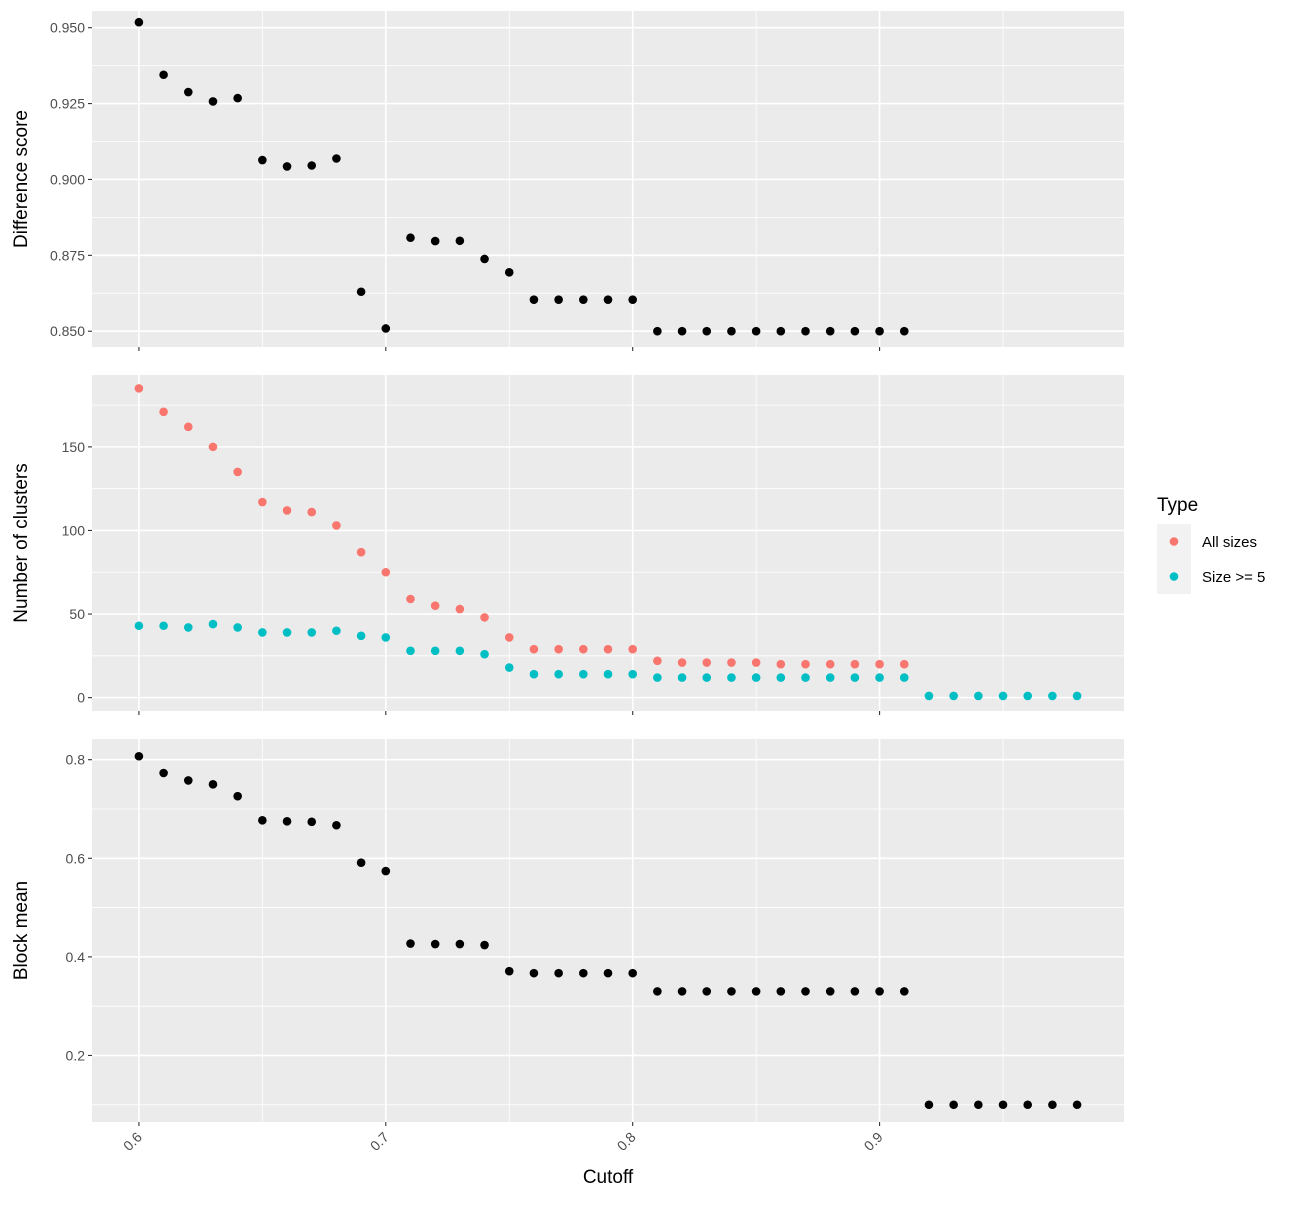 The height and width of the screenshot is (1205, 1300). Describe the element at coordinates (21, 542) in the screenshot. I see `y-axis-title: Number of clusters` at that location.